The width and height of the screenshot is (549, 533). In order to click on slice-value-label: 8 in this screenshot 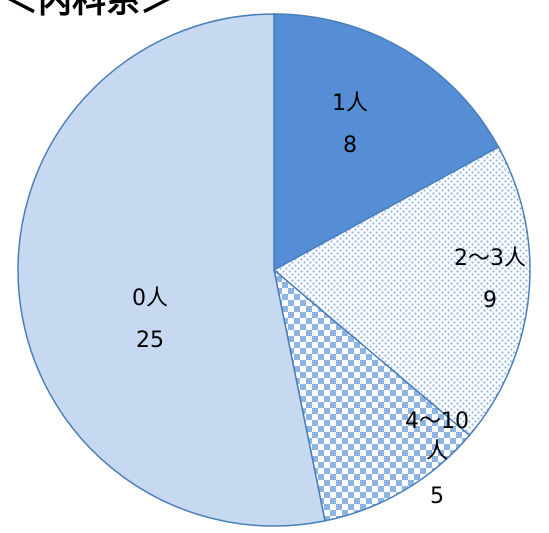, I will do `click(350, 145)`.